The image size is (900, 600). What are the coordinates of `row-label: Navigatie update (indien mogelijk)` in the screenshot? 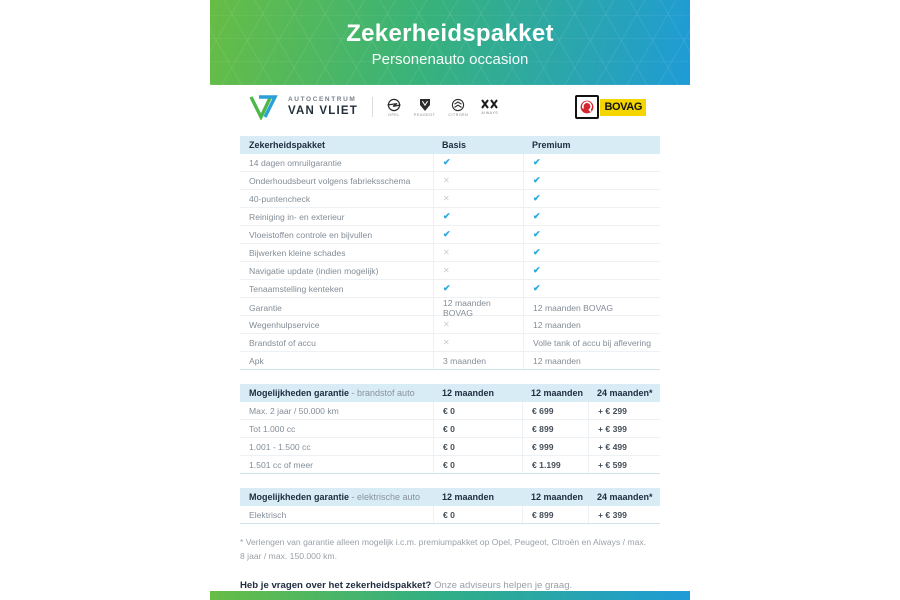 It's located at (314, 270).